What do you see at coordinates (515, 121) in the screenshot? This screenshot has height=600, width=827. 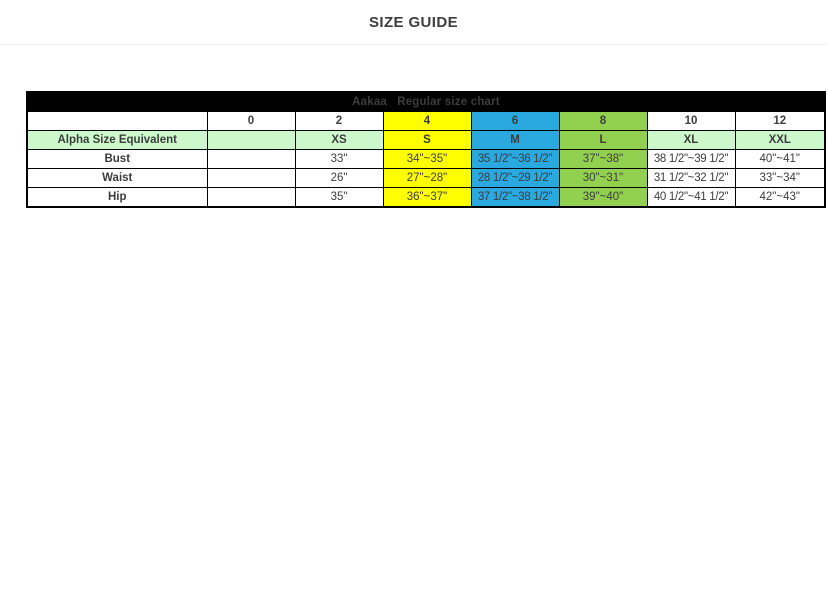 I see `size-col-6: 6` at bounding box center [515, 121].